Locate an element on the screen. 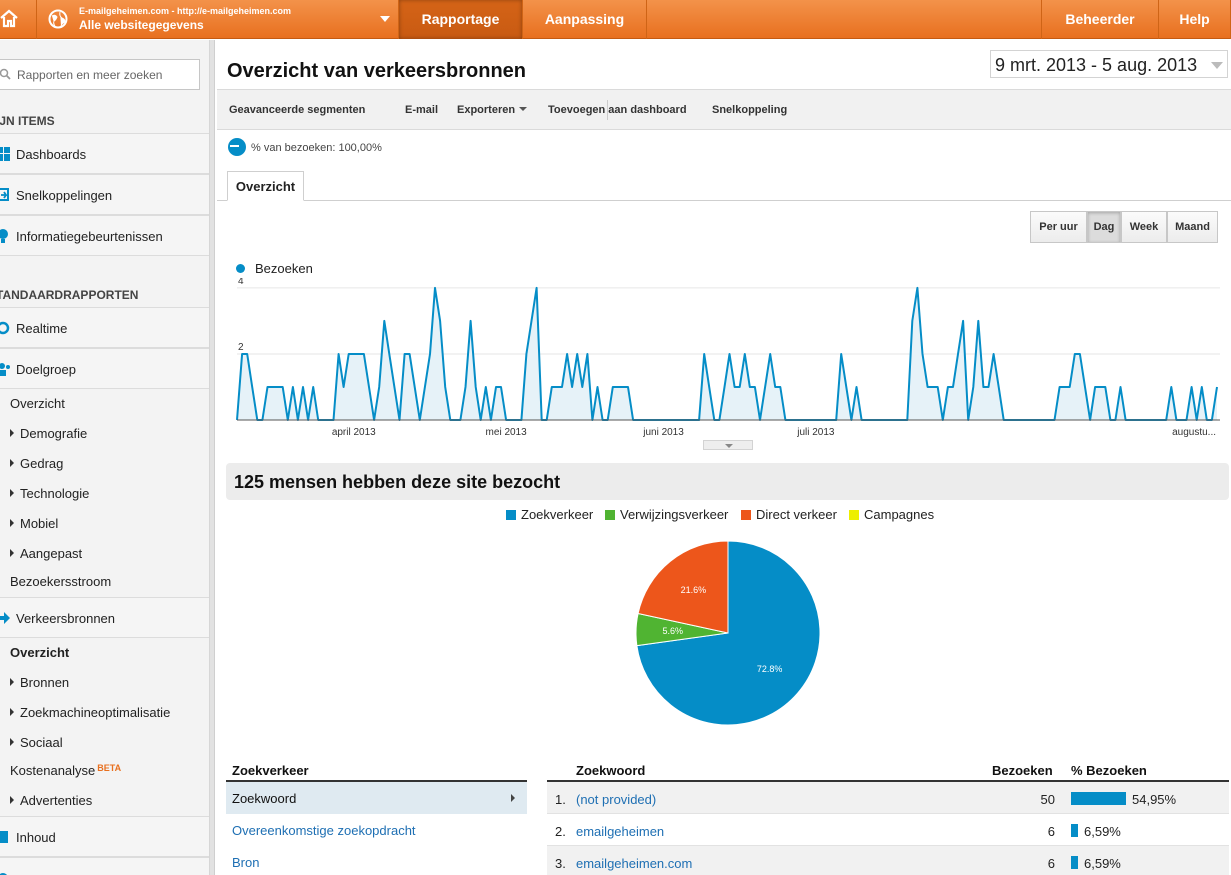 This screenshot has height=875, width=1231. sidebar-sub-custom: Aangepast is located at coordinates (46, 553).